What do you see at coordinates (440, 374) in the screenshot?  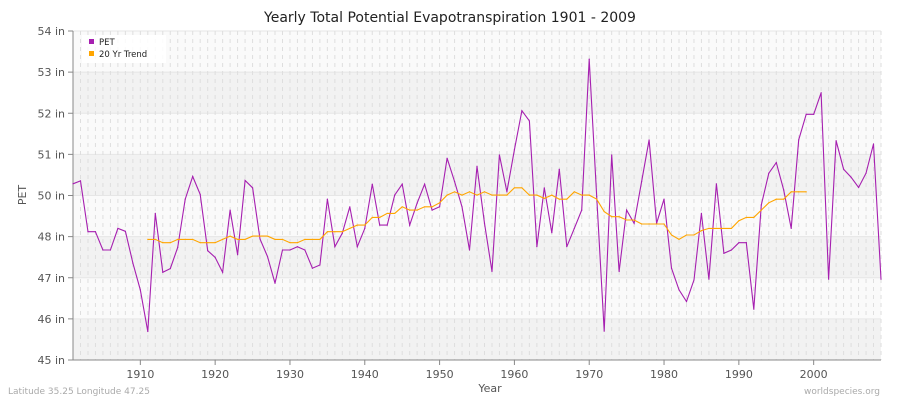 I see `x-tick-label: 1950` at bounding box center [440, 374].